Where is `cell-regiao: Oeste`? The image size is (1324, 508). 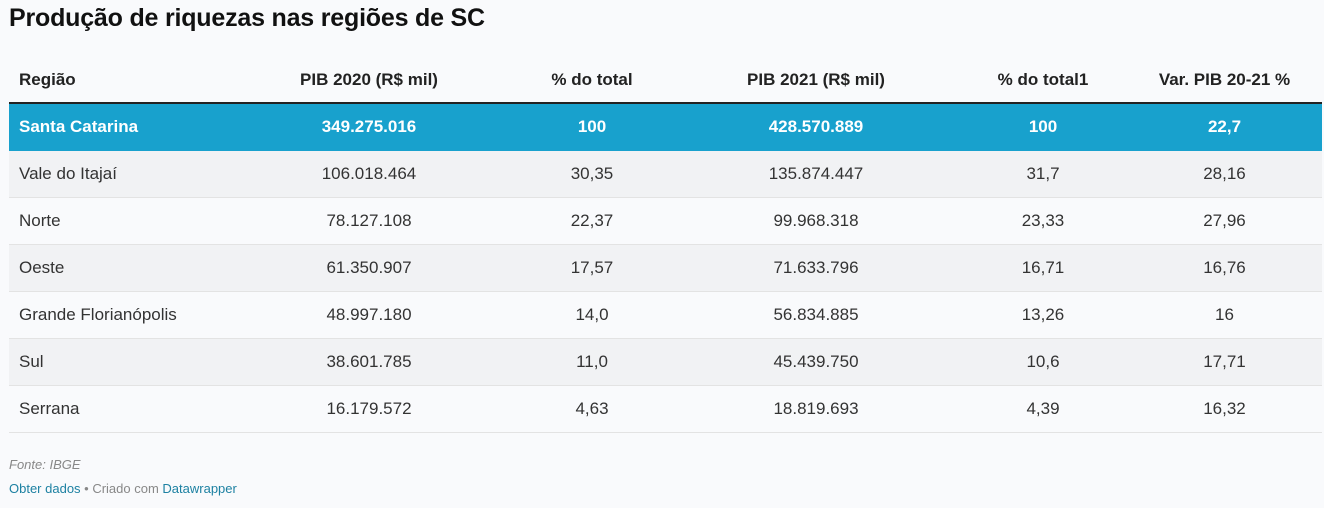 cell-regiao: Oeste is located at coordinates (118, 268).